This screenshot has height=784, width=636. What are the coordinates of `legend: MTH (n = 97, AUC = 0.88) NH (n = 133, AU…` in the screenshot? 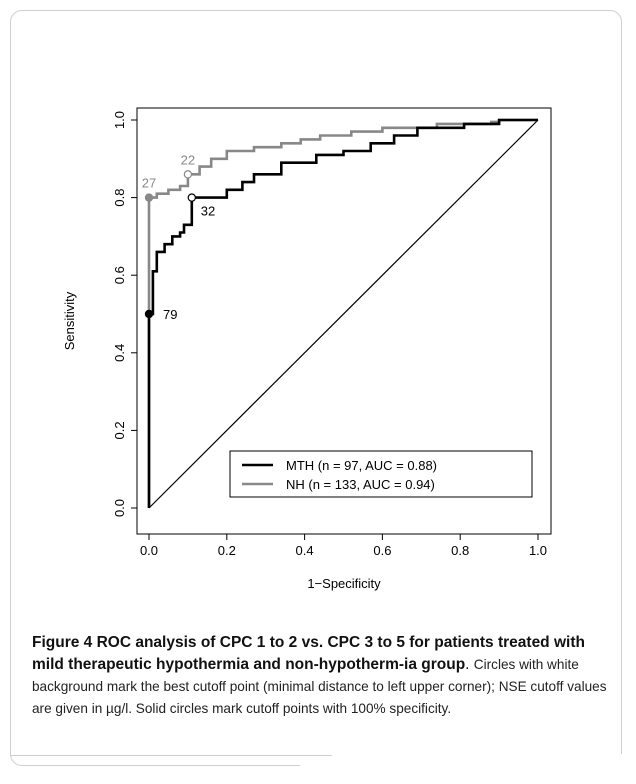 It's located at (381, 474).